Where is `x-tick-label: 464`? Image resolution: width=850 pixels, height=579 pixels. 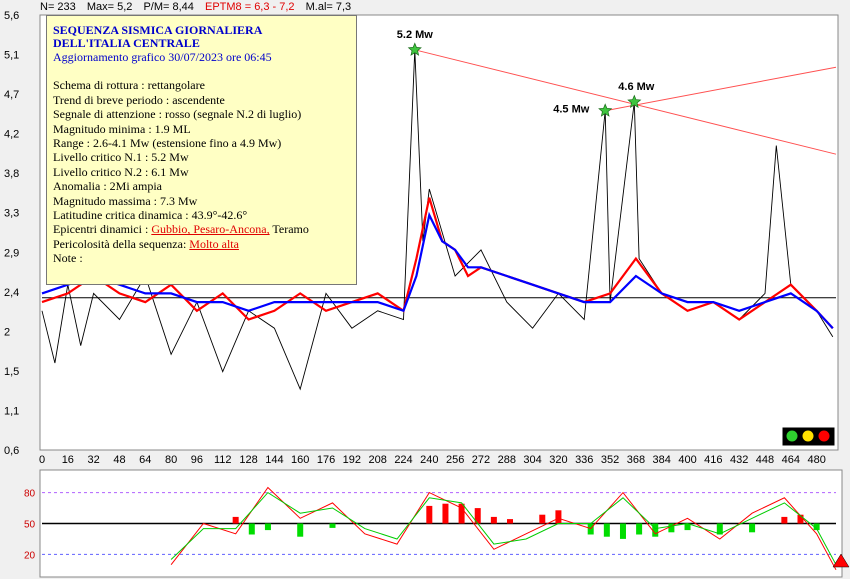
x-tick-label: 464 is located at coordinates (791, 460).